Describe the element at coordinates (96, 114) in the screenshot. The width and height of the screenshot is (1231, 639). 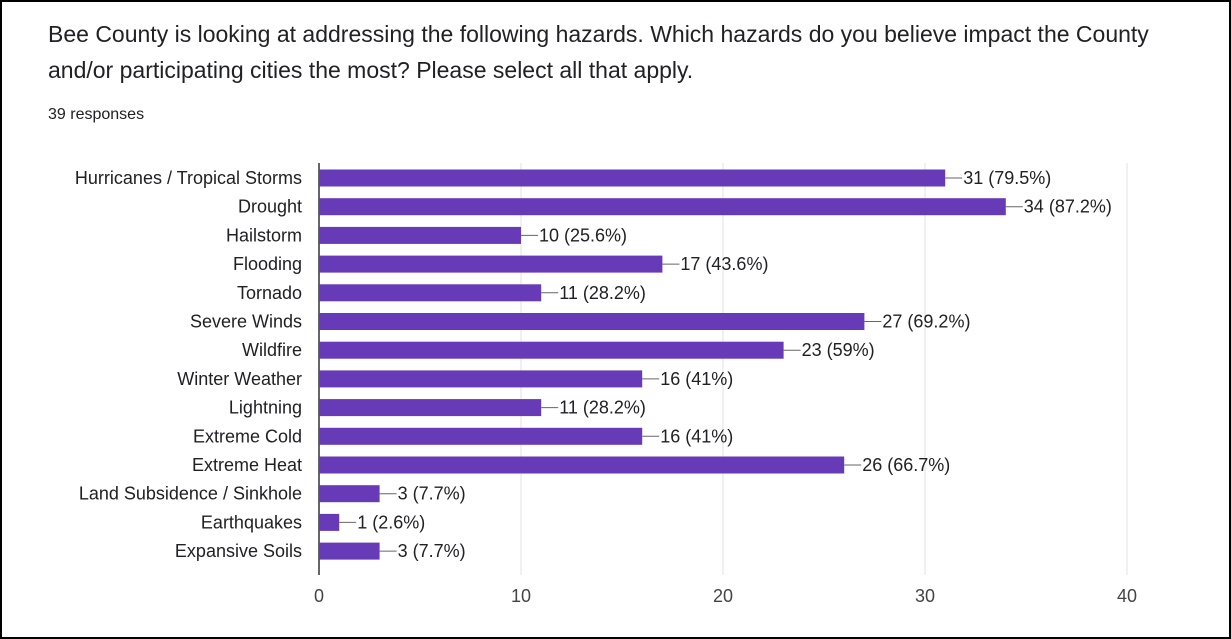
I see `response-count: 39 responses` at that location.